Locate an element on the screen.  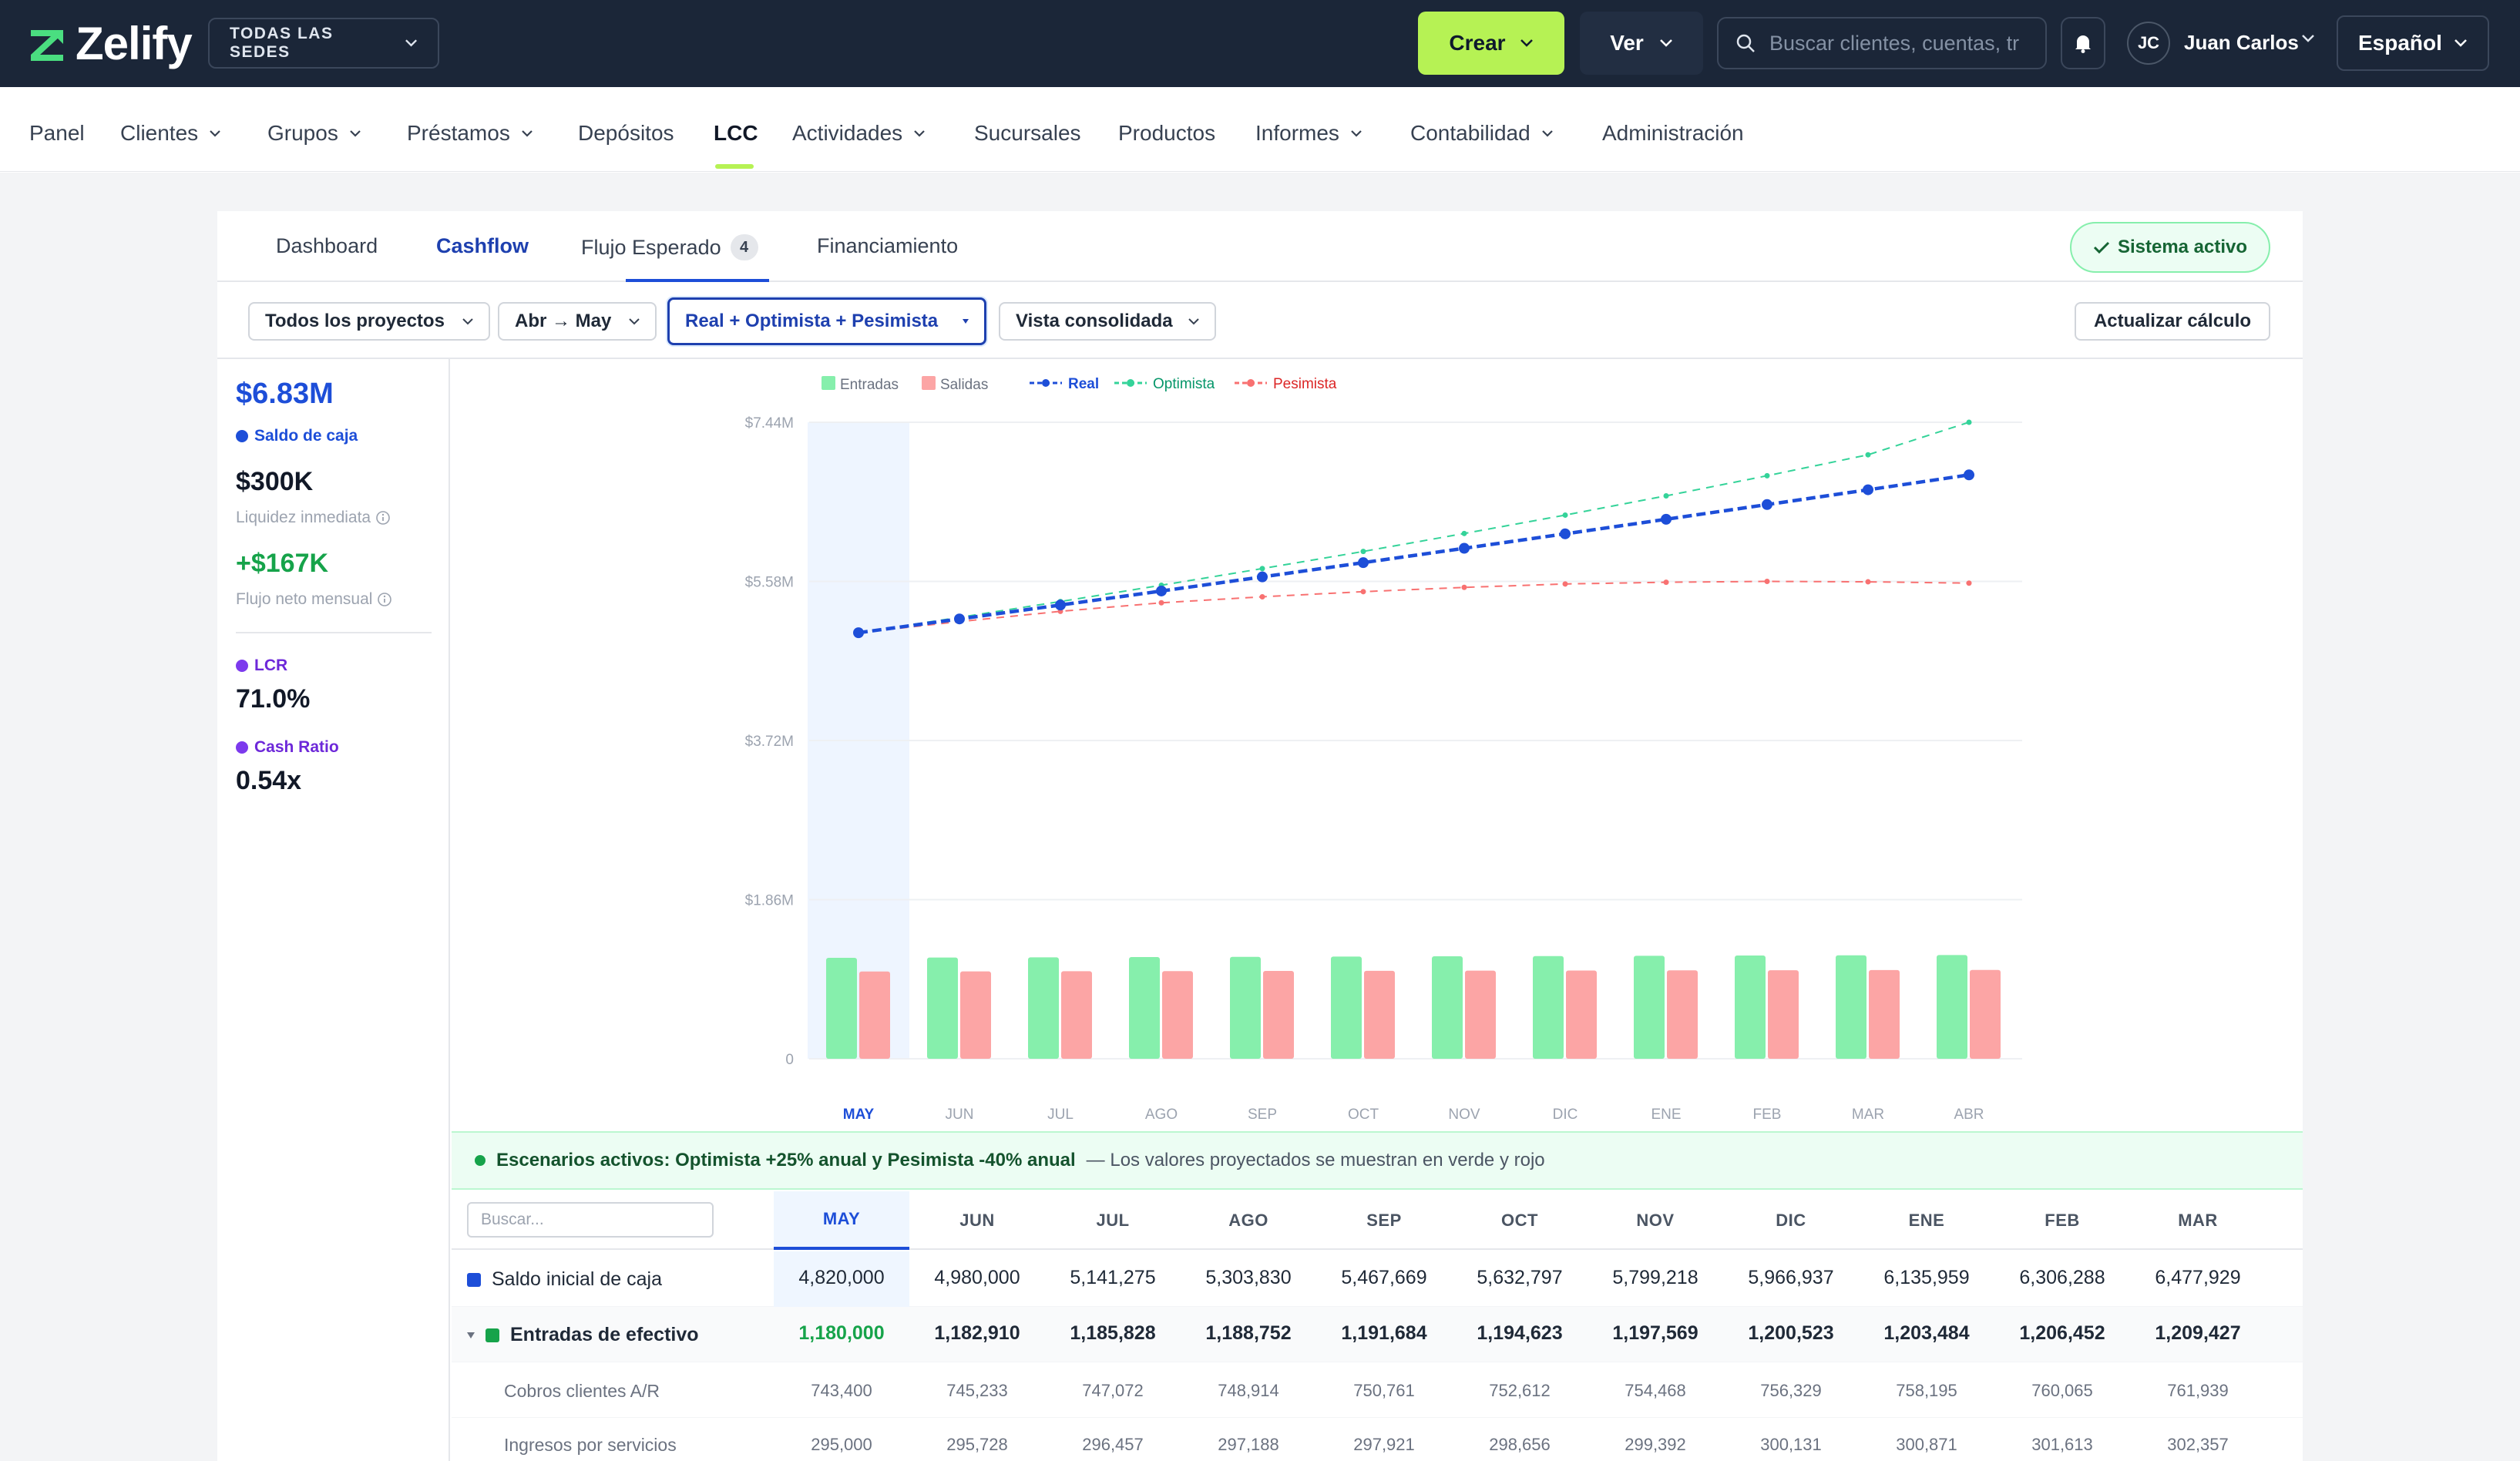
nav-item-depositos: Depósitos is located at coordinates (626, 133).